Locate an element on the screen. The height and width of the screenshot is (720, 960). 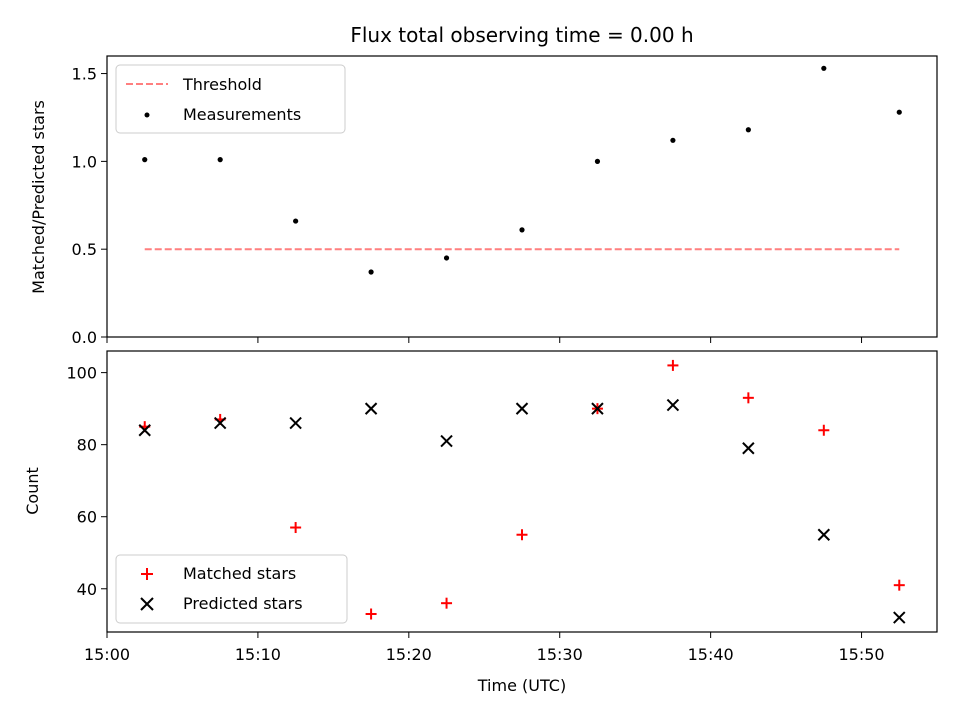
matched-legend-label: Matched stars is located at coordinates (239, 573).